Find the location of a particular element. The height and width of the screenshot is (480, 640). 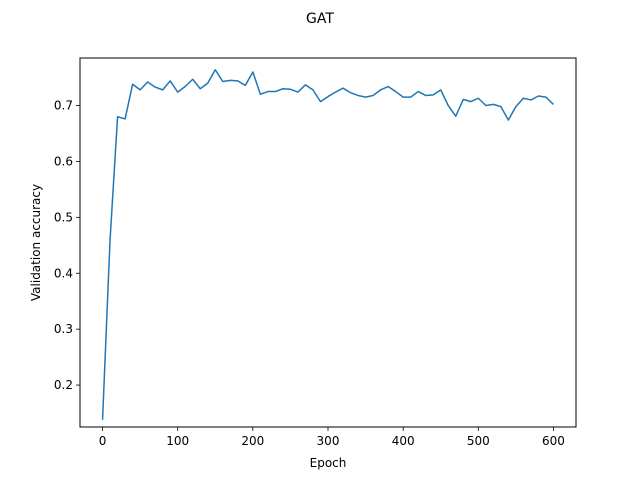

x-axis-label: Epoch is located at coordinates (328, 463).